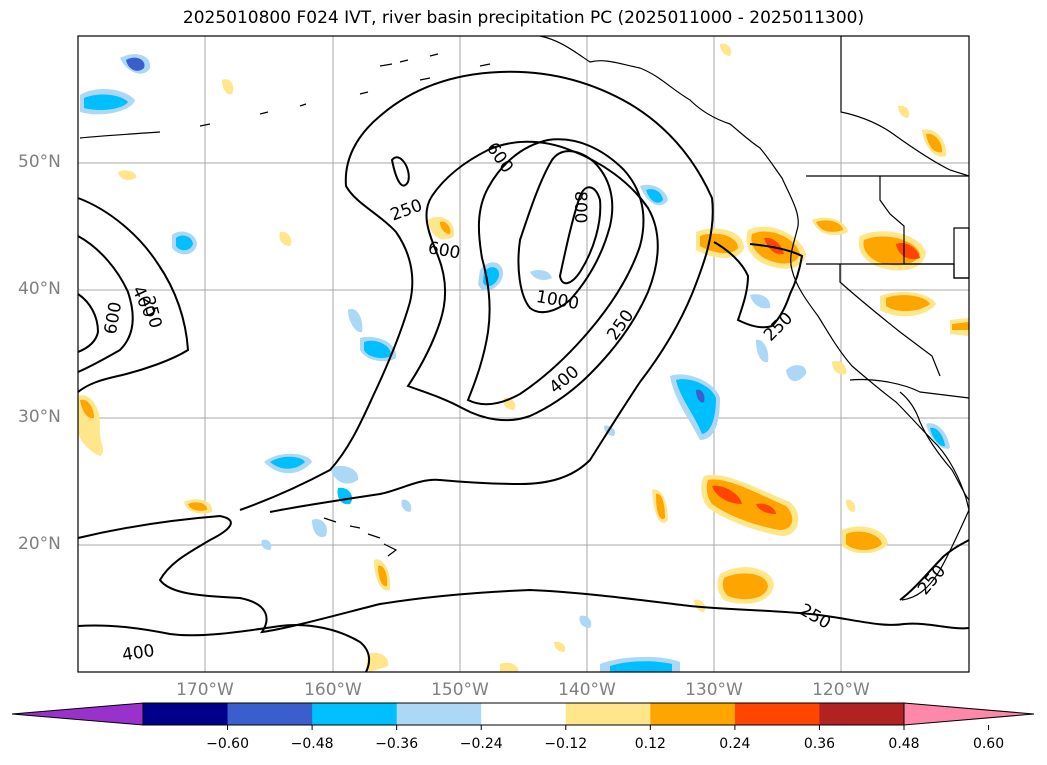 This screenshot has height=765, width=1047. Describe the element at coordinates (138, 653) in the screenshot. I see `contour-label: 400` at that location.